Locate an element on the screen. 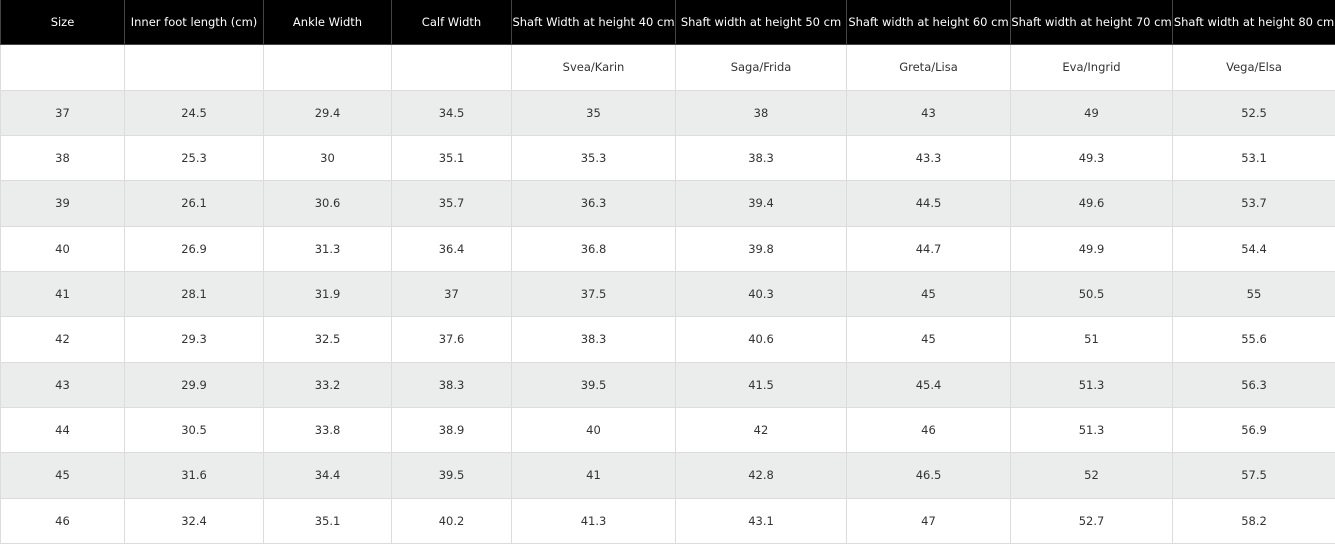  size-row: 42 29.3 32.5 37.6 38.3 40.6 45 51 55.6 is located at coordinates (667, 339).